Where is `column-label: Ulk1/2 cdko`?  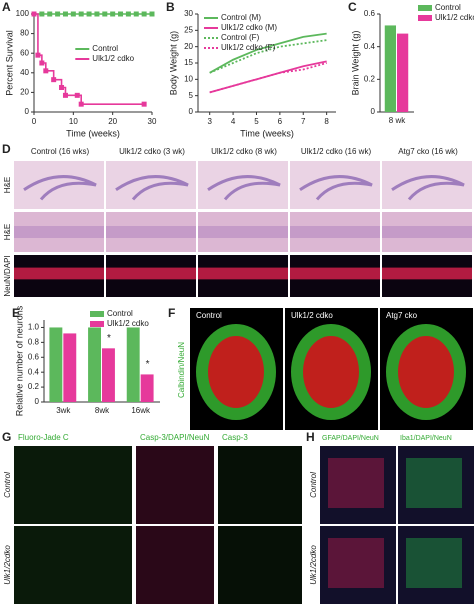 column-label: Ulk1/2 cdko is located at coordinates (312, 315).